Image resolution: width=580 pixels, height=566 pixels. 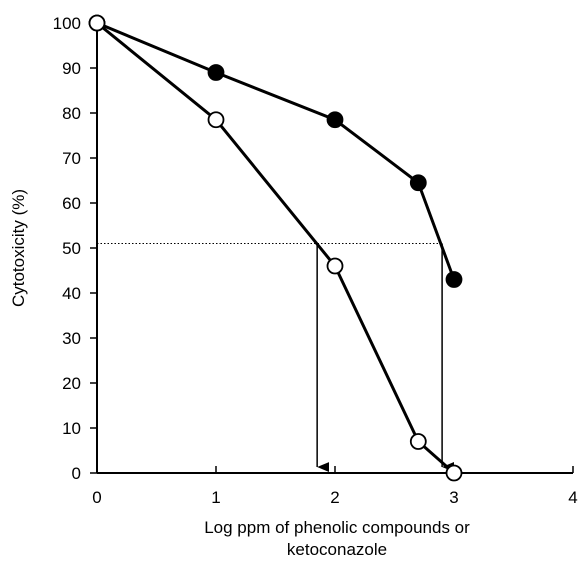 What do you see at coordinates (71, 203) in the screenshot?
I see `y-tick-label: 60` at bounding box center [71, 203].